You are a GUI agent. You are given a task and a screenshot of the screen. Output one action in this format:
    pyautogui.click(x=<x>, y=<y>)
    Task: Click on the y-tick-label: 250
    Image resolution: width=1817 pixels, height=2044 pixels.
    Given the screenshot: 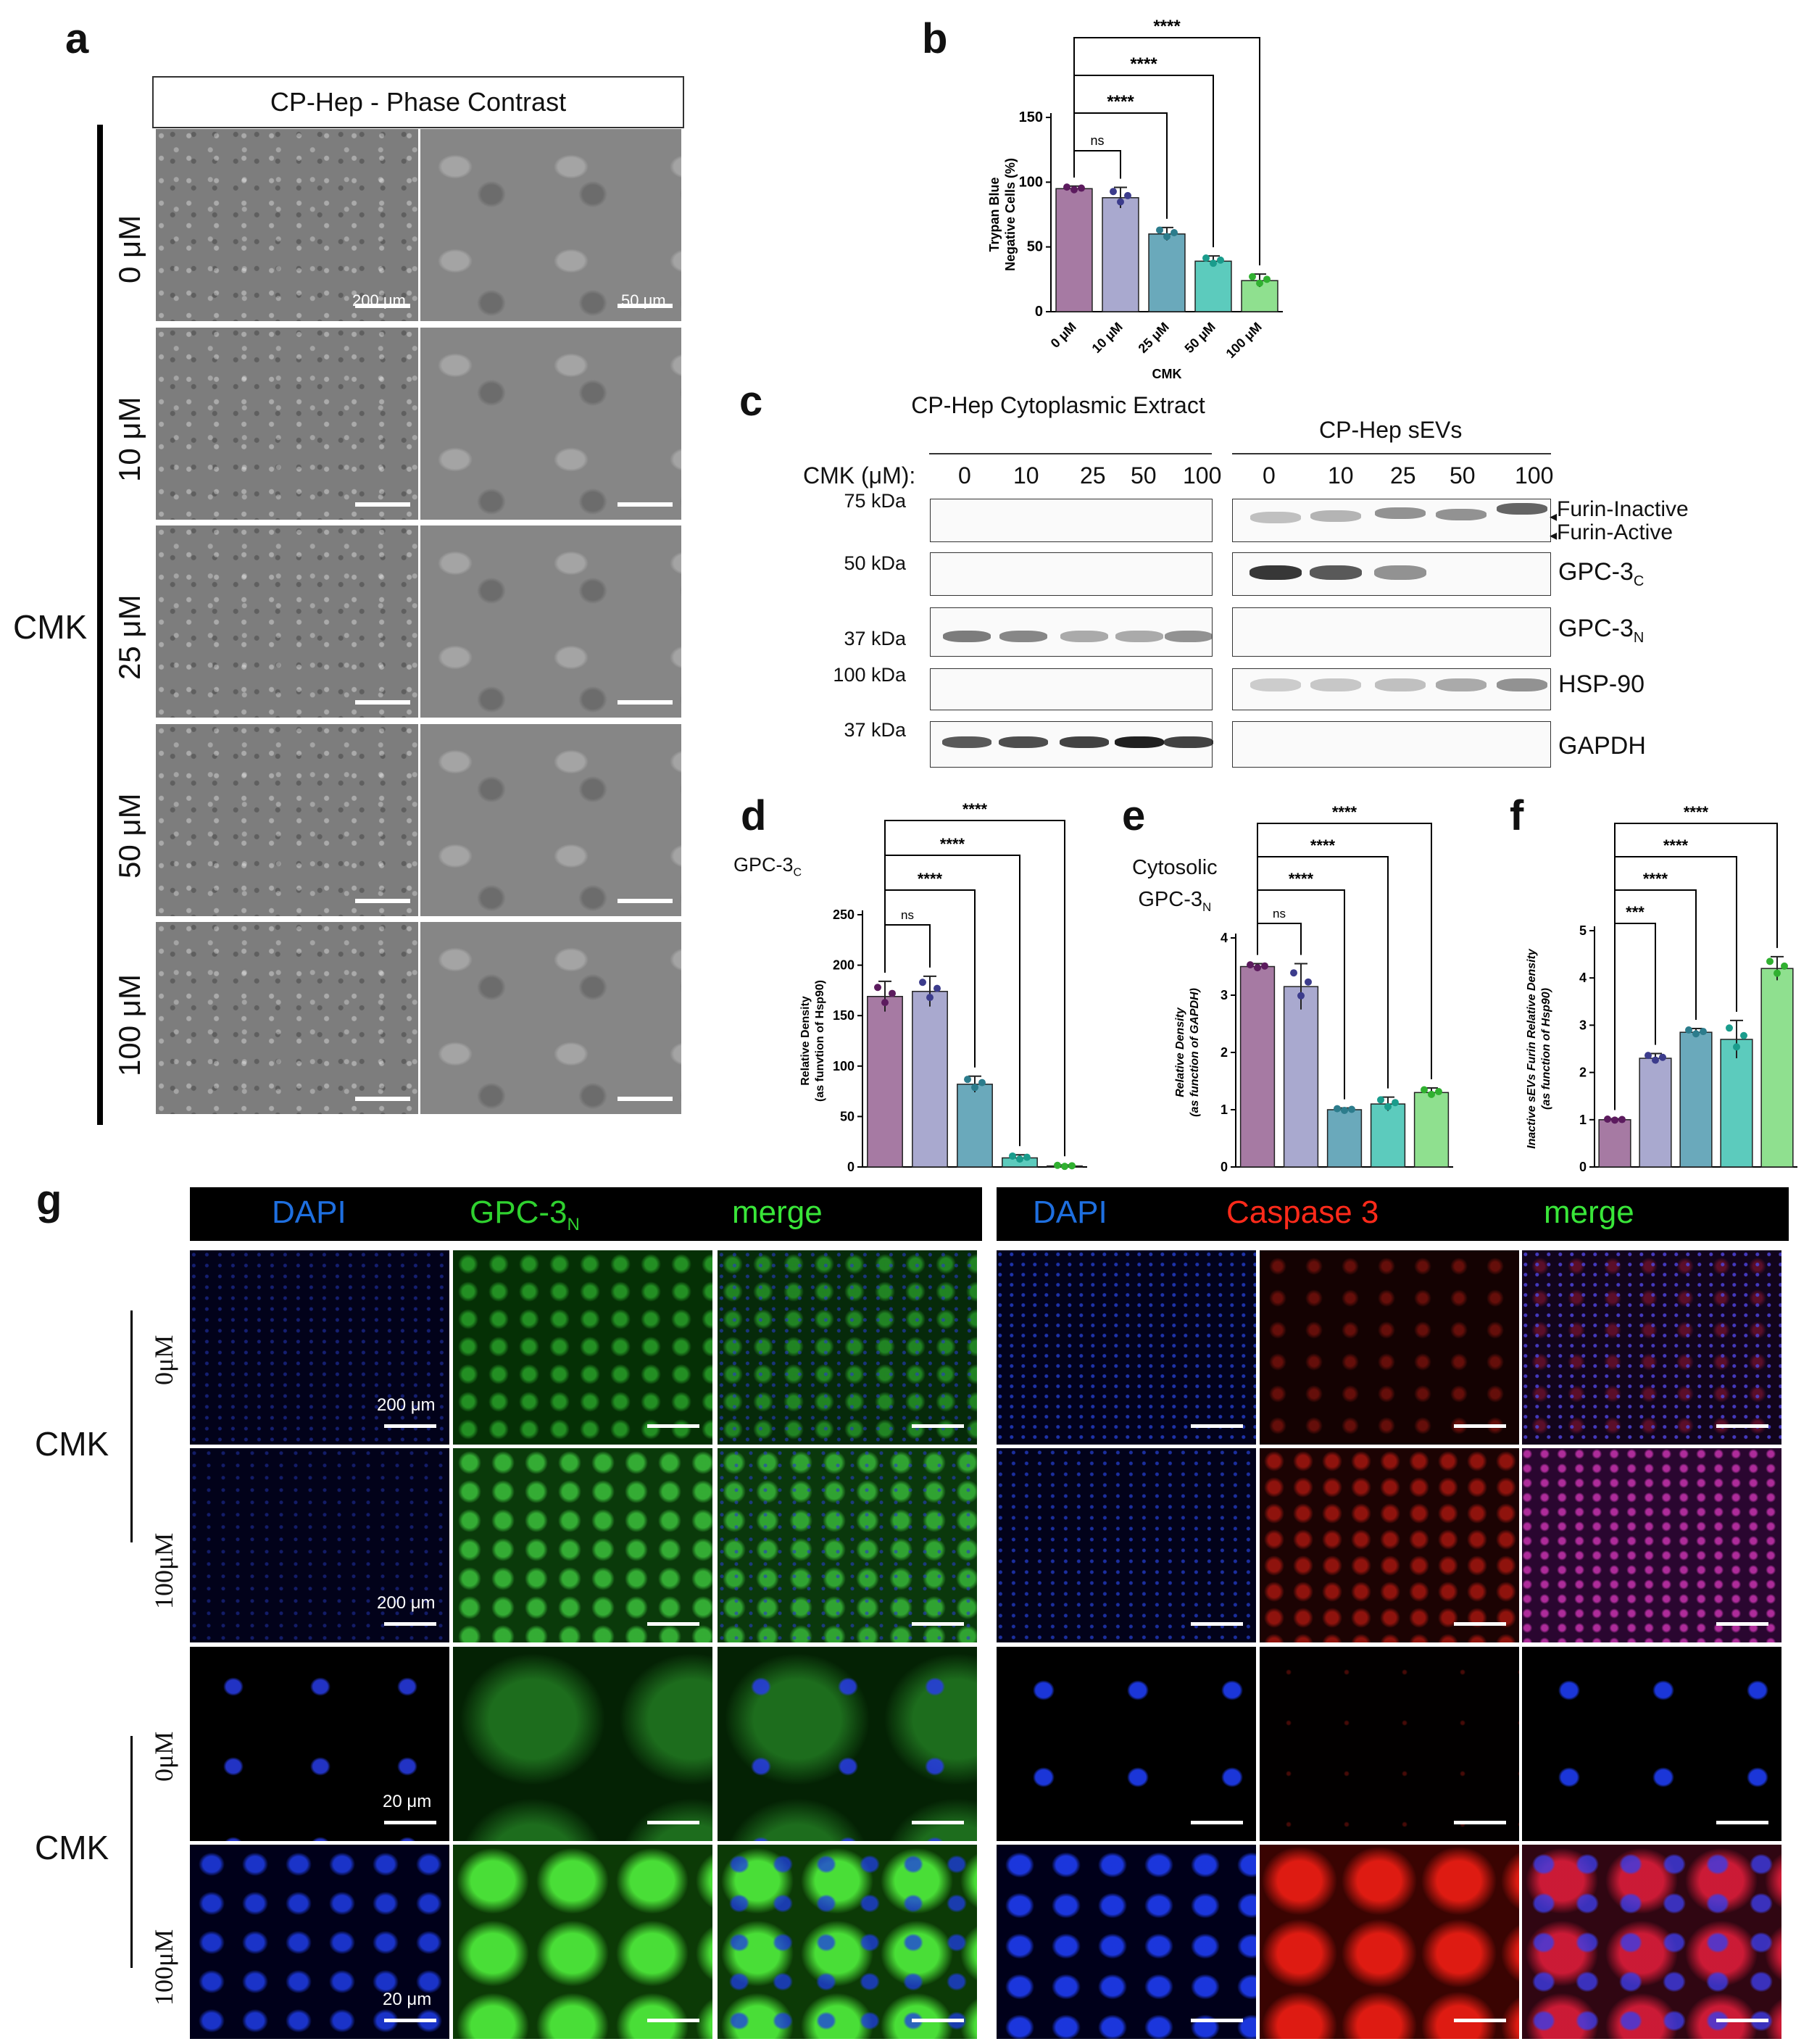 What is the action you would take?
    pyautogui.click(x=844, y=914)
    